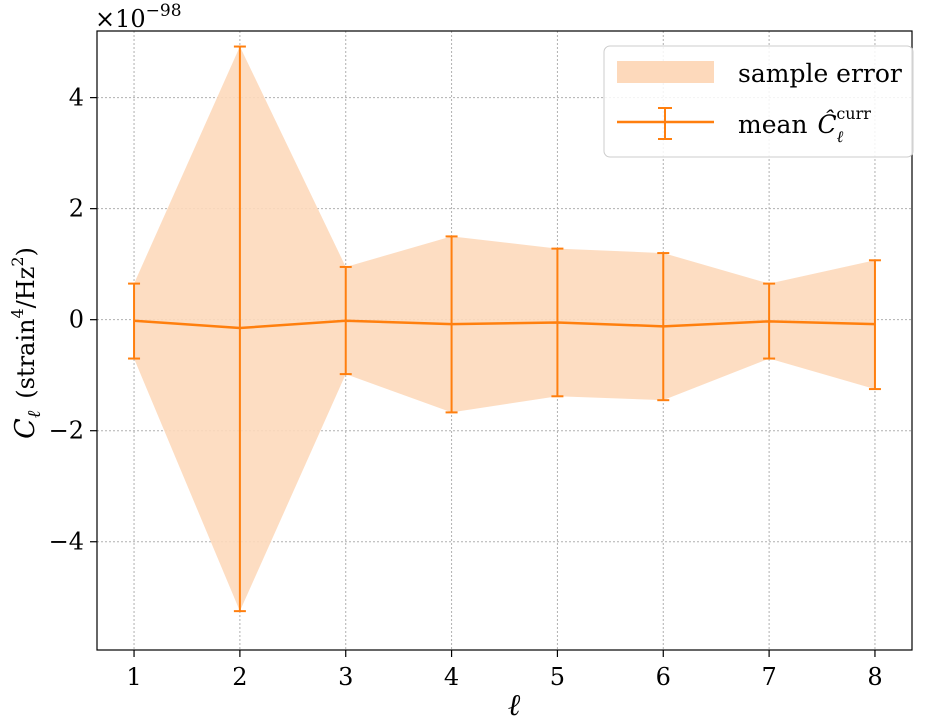 Image resolution: width=935 pixels, height=723 pixels. Describe the element at coordinates (804, 125) in the screenshot. I see `legend-label-mean: mean Ĉℓcurr` at that location.